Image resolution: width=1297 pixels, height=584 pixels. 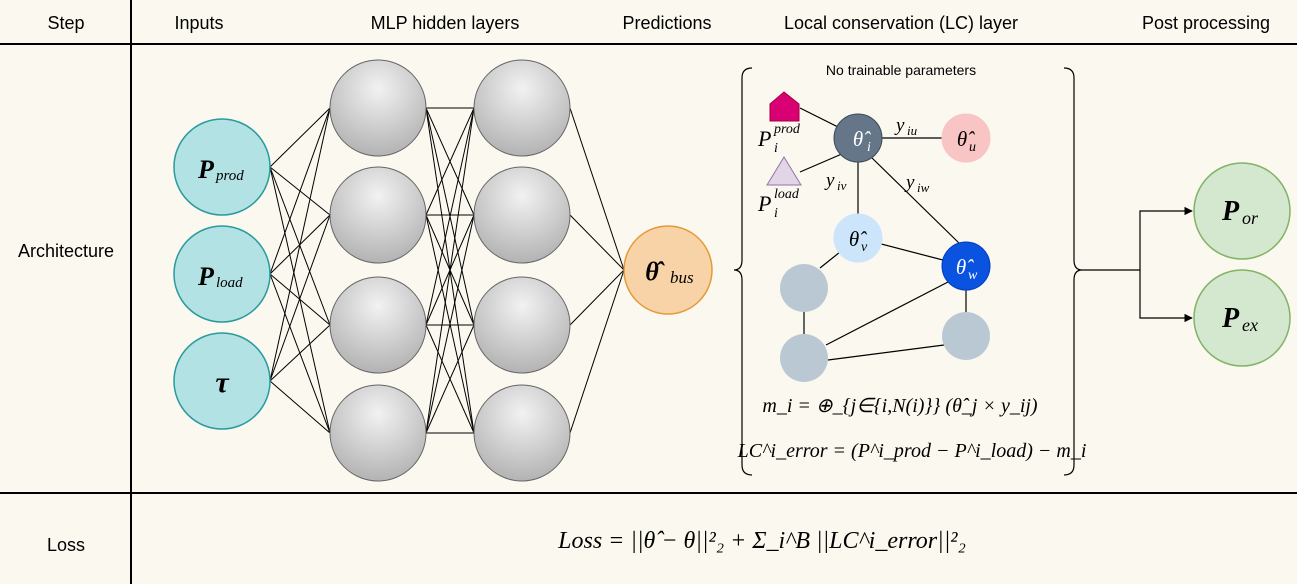 What do you see at coordinates (869, 147) in the screenshot?
I see `theta-i-sub: i` at bounding box center [869, 147].